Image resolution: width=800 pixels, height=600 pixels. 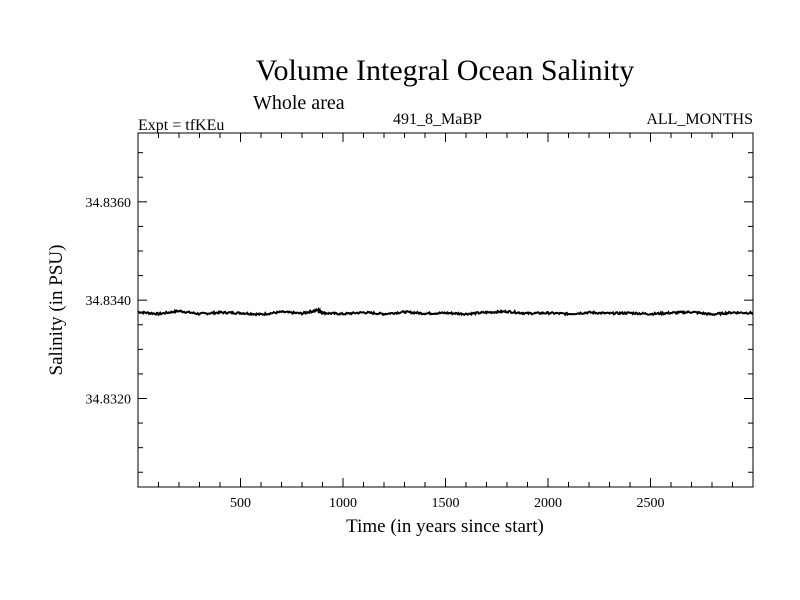 What do you see at coordinates (446, 503) in the screenshot?
I see `x-tick-label: 1500` at bounding box center [446, 503].